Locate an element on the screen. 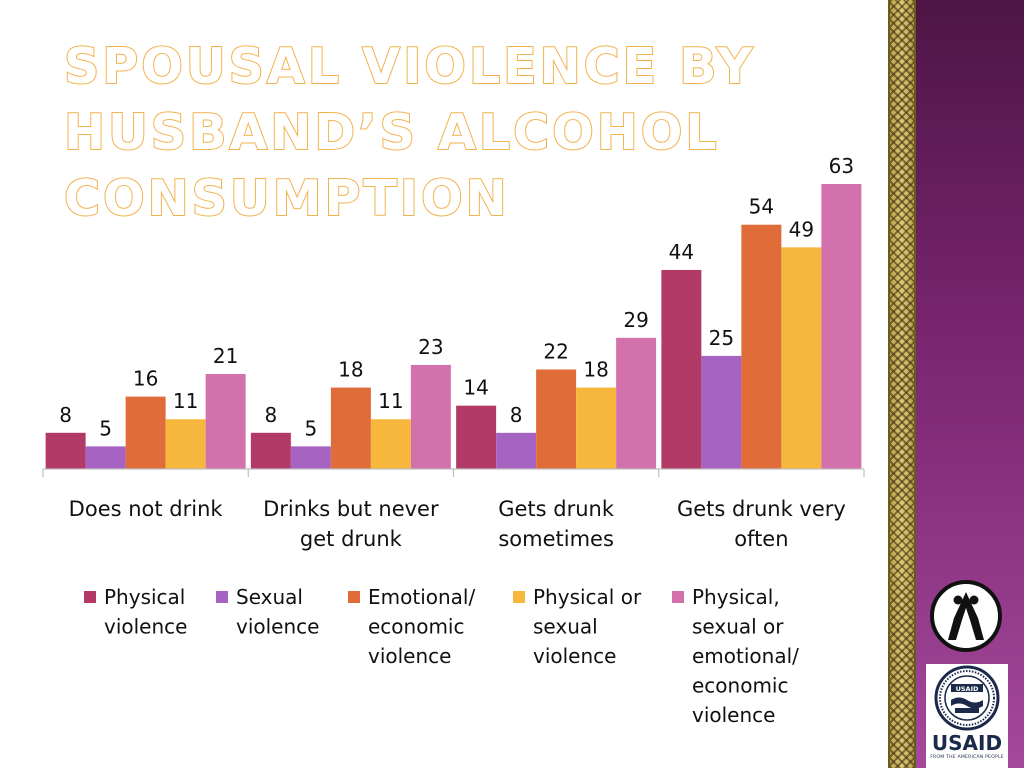 The width and height of the screenshot is (1024, 768). title-line: HUSBAND’S ALCOHOL is located at coordinates (391, 132).